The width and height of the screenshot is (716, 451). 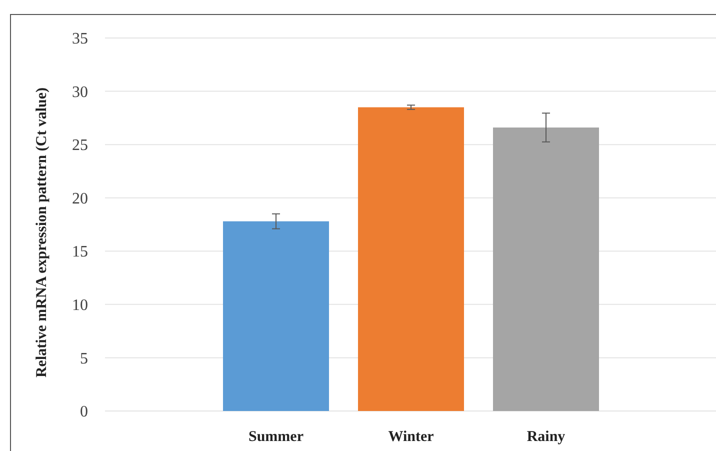 What do you see at coordinates (42, 232) in the screenshot?
I see `y-axis-title: Relative mRNA expression pattern (Ct value)` at bounding box center [42, 232].